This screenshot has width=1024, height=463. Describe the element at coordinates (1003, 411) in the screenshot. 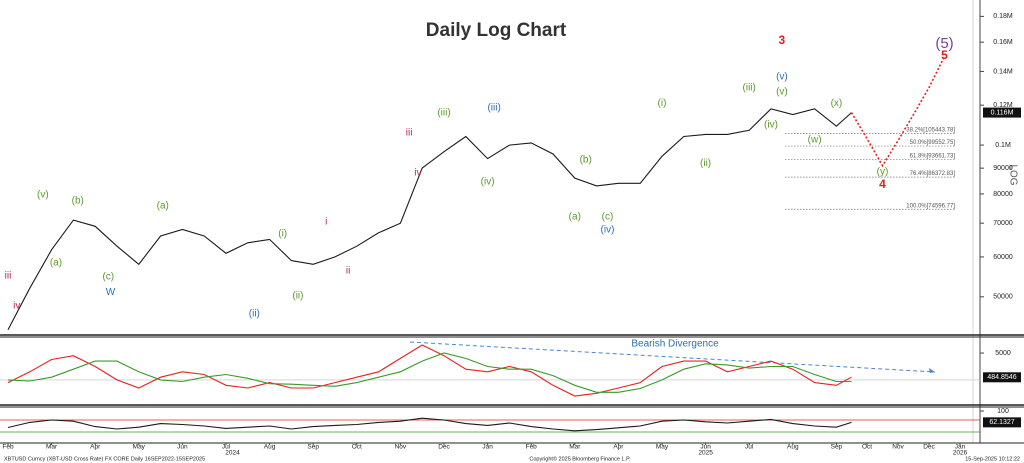

I see `y-tick-label: 100` at that location.